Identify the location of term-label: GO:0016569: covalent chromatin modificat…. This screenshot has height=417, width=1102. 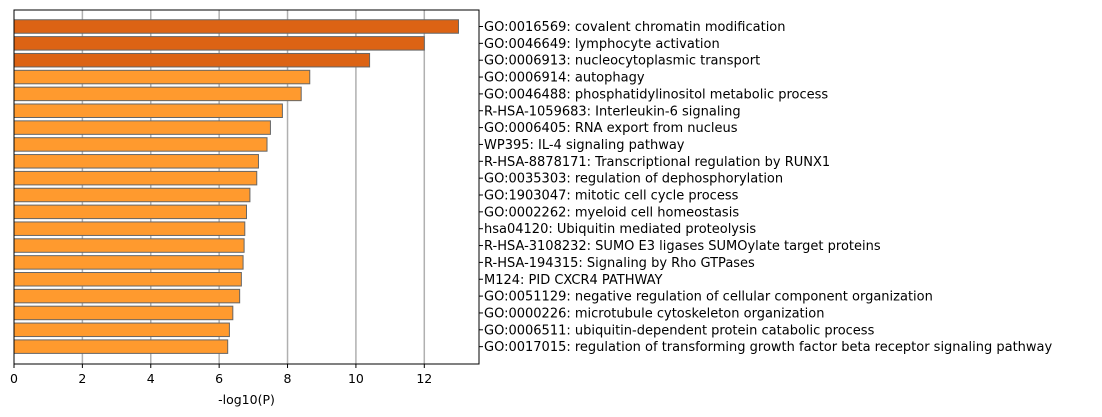
(635, 27).